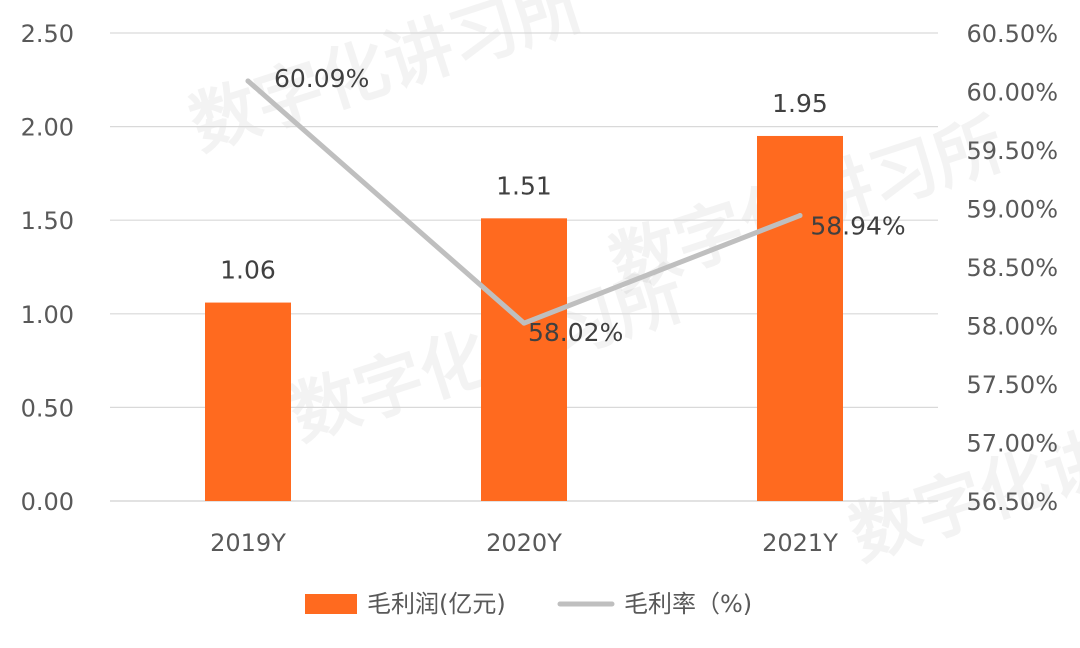 The height and width of the screenshot is (648, 1080). I want to click on legend-label-bar: 毛利润(亿元), so click(436, 604).